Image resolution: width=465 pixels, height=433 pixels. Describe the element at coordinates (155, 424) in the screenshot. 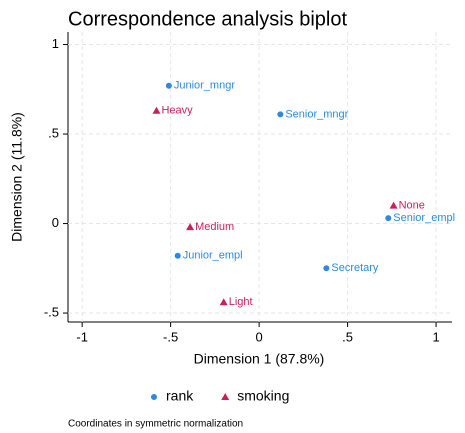

I see `note: Coordinates in symmetric normalization` at that location.